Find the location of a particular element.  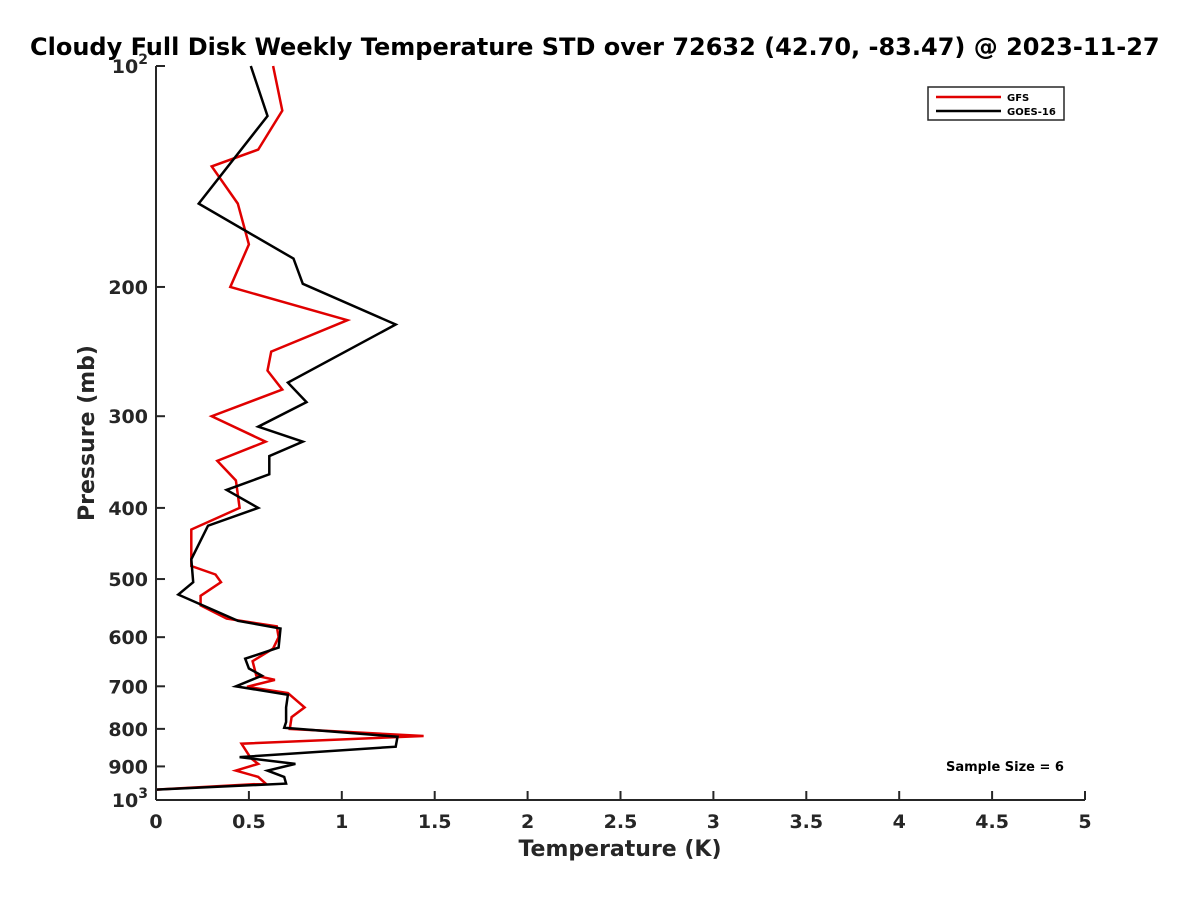

y-tick-label: 400 is located at coordinates (128, 509).